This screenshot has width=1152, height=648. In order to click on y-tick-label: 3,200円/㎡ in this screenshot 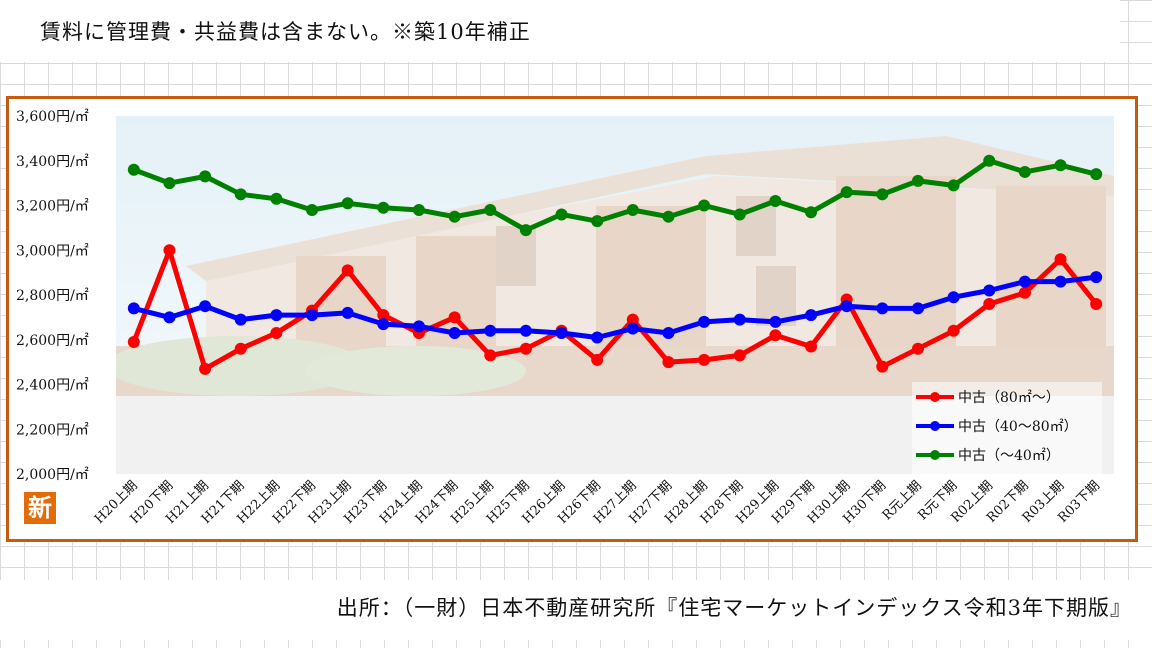, I will do `click(52, 207)`.